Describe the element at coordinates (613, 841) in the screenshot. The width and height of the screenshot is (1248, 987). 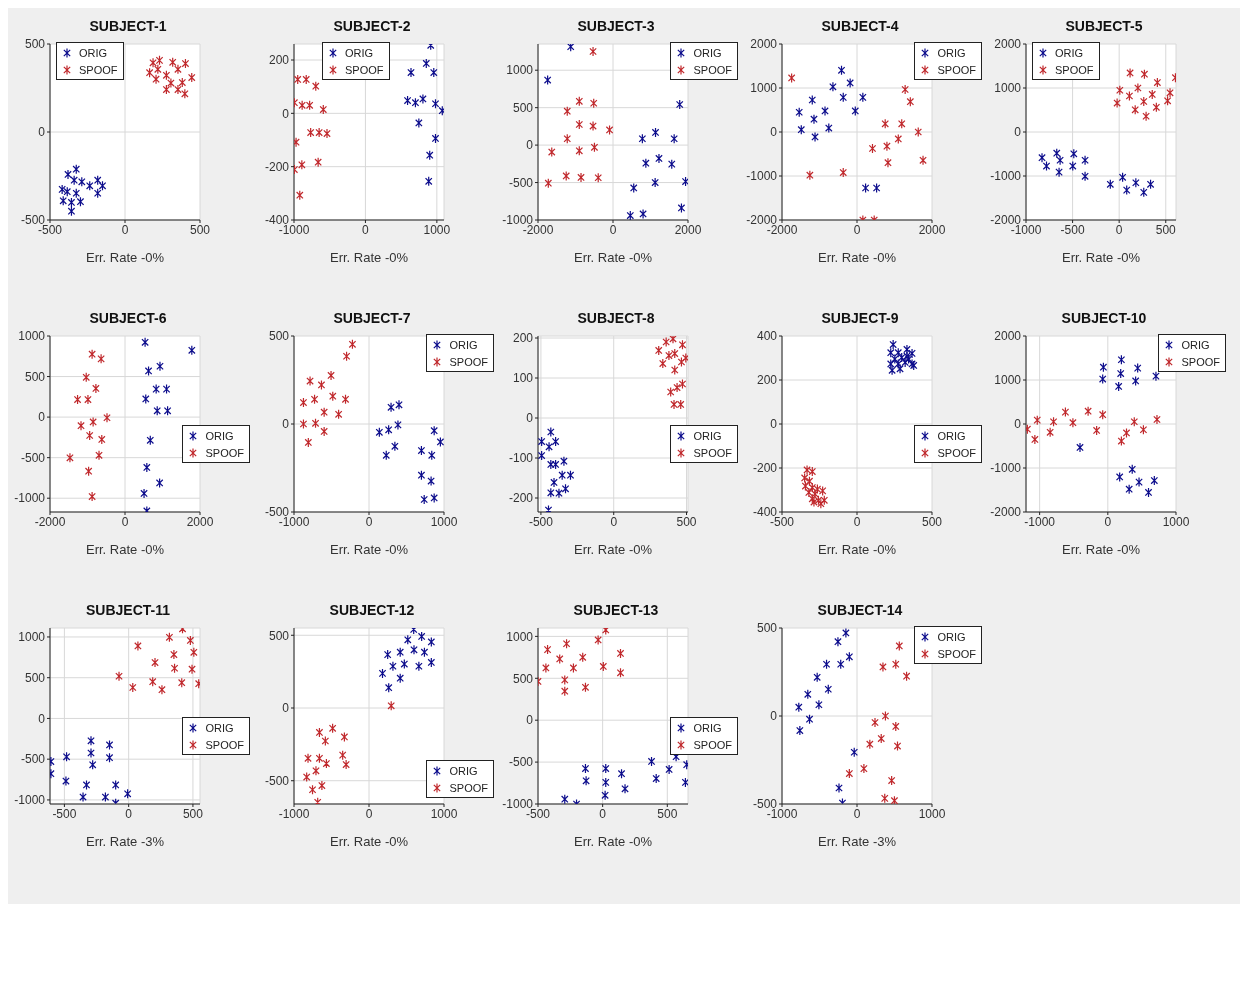
I see `x-axis-title: Err. Rate -0%` at that location.